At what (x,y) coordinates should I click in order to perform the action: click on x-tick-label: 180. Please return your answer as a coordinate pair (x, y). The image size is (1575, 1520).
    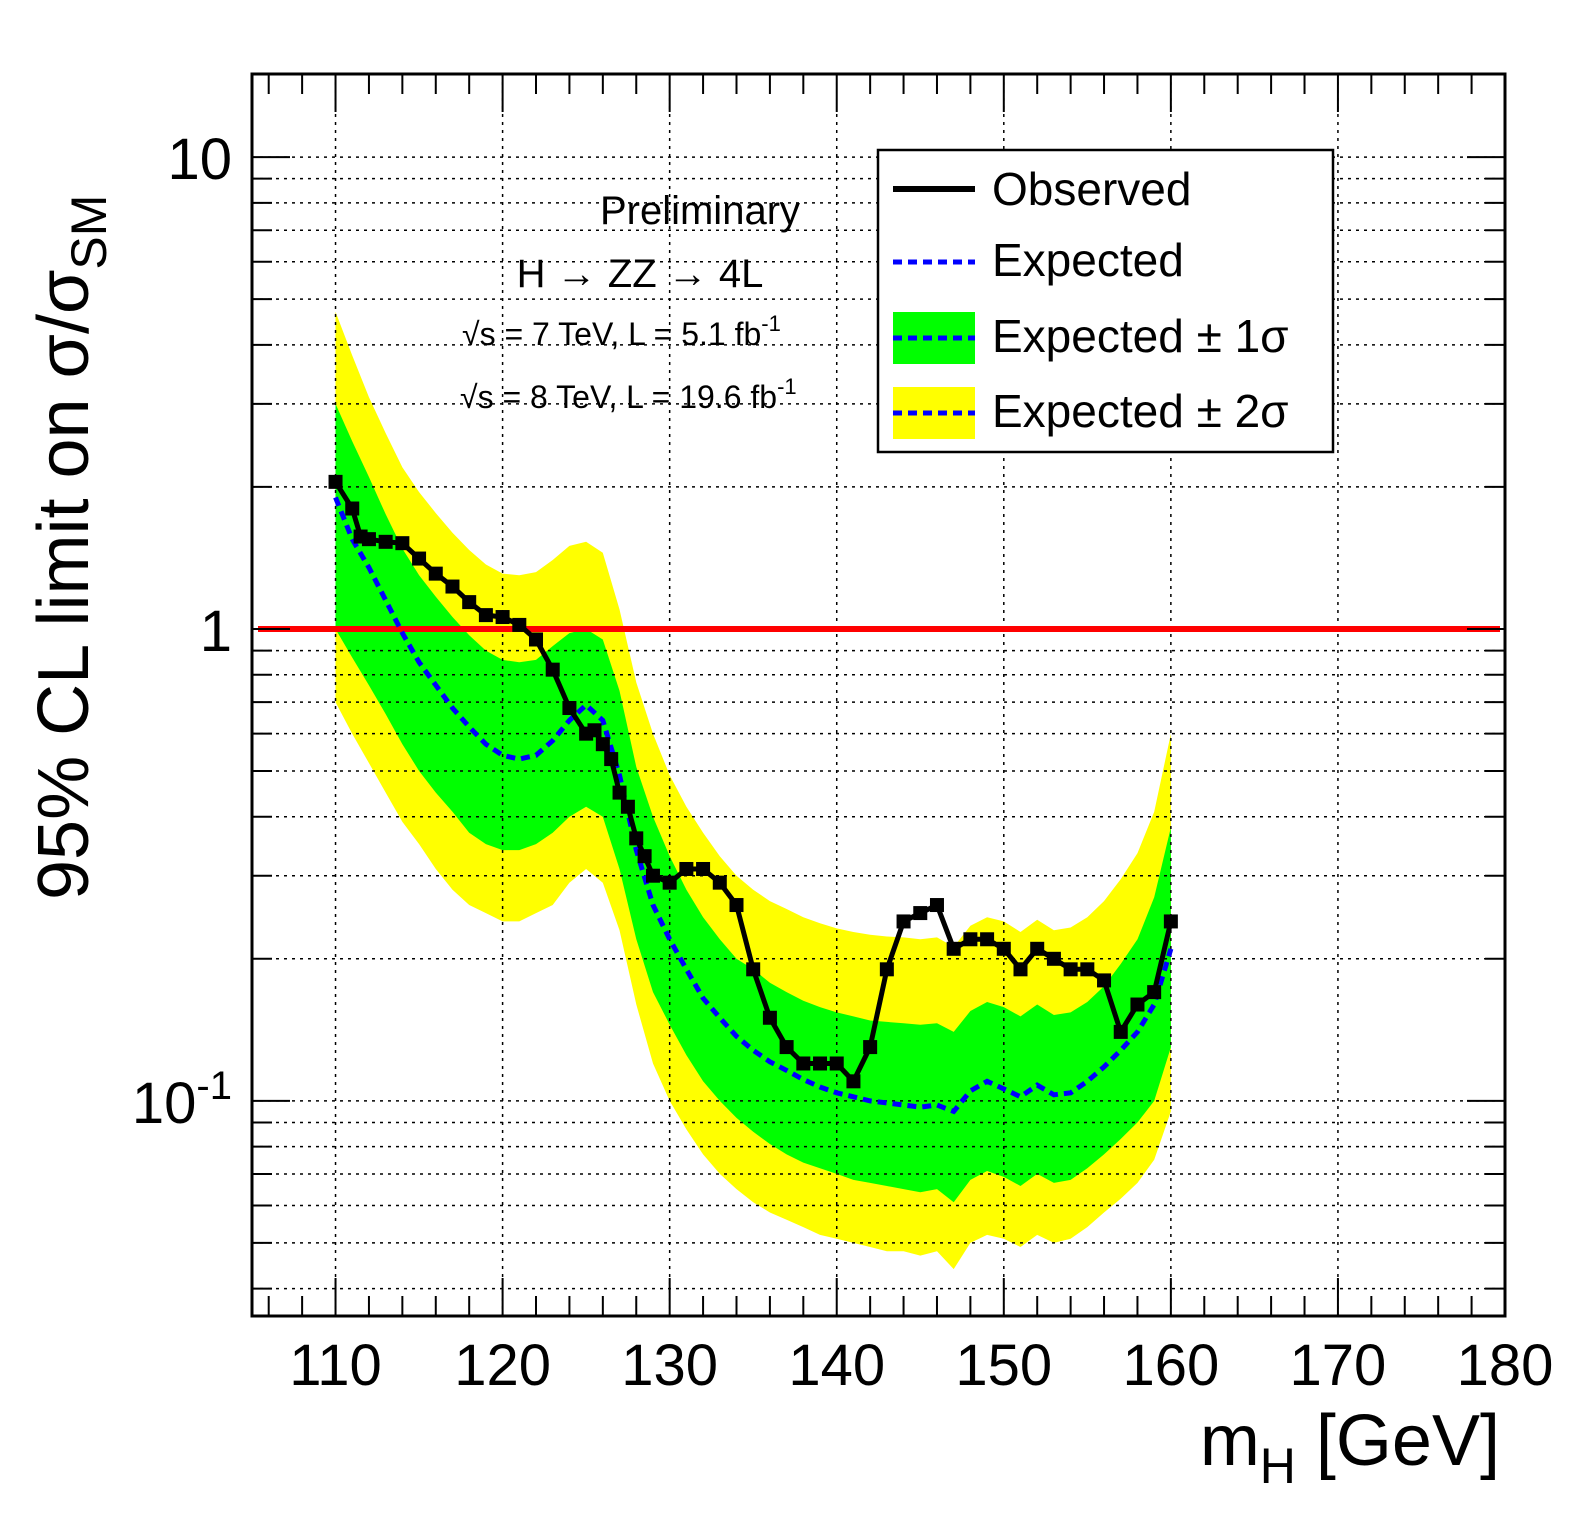
    Looking at the image, I should click on (1505, 1365).